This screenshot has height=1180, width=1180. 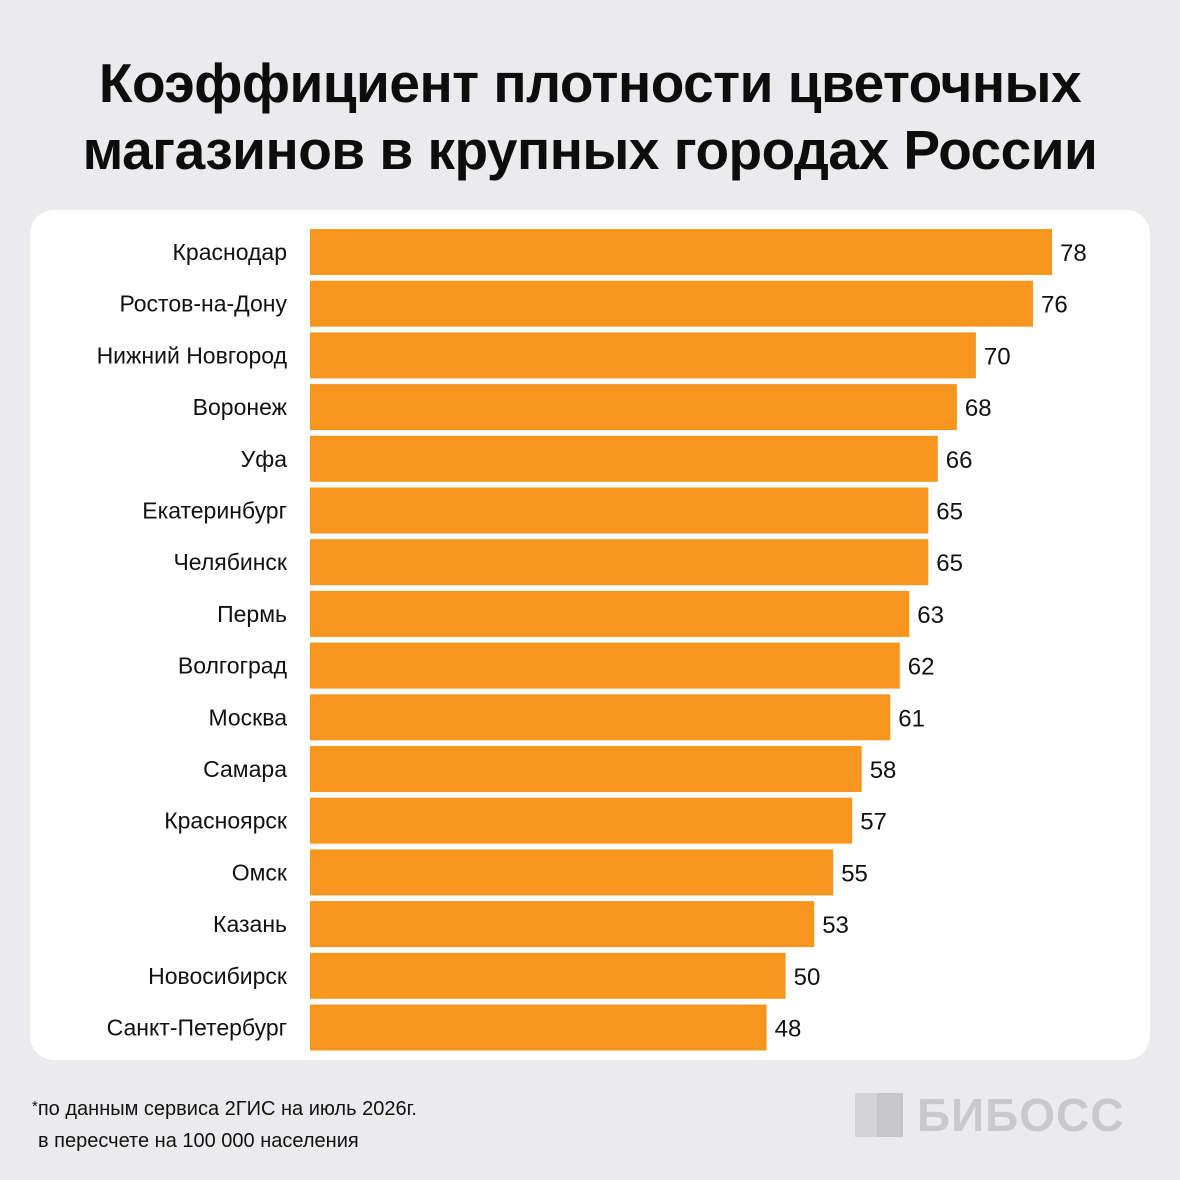 What do you see at coordinates (807, 977) in the screenshot?
I see `value-label-14: 50` at bounding box center [807, 977].